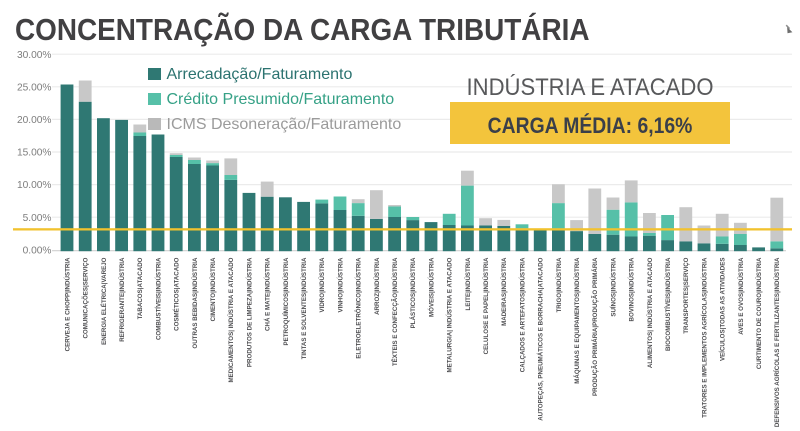 The image size is (800, 431). Describe the element at coordinates (522, 314) in the screenshot. I see `svg-text: CALÇADOS E ARTEFATOS|INDÚSTRIA` at that location.